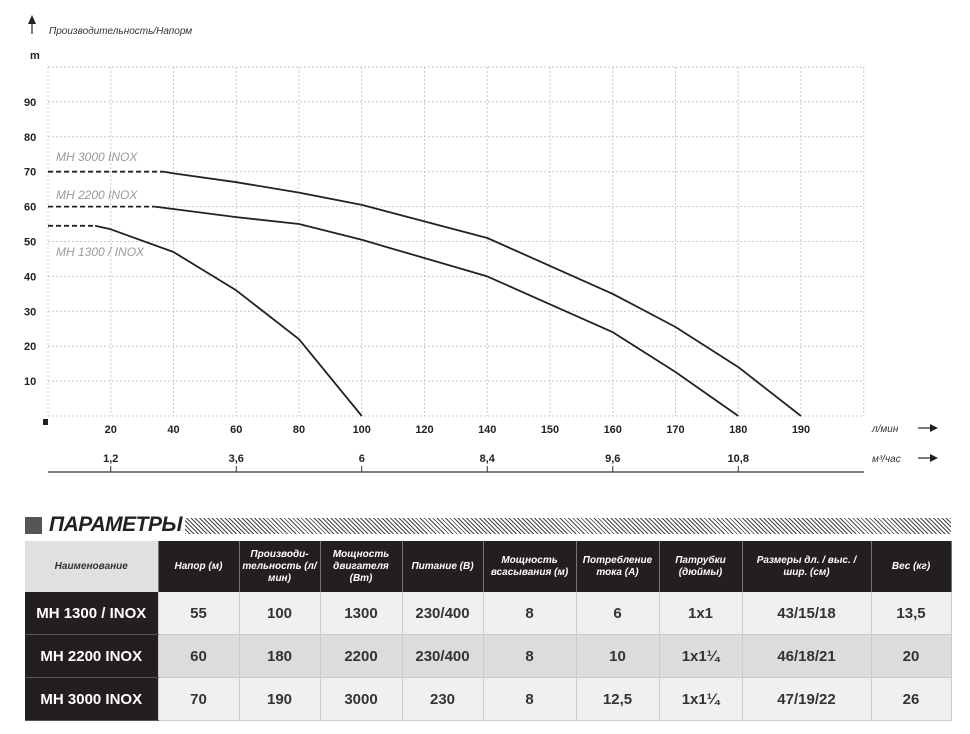 Image resolution: width=970 pixels, height=734 pixels. Describe the element at coordinates (701, 613) in the screenshot. I see `table-cell: 1x1` at that location.